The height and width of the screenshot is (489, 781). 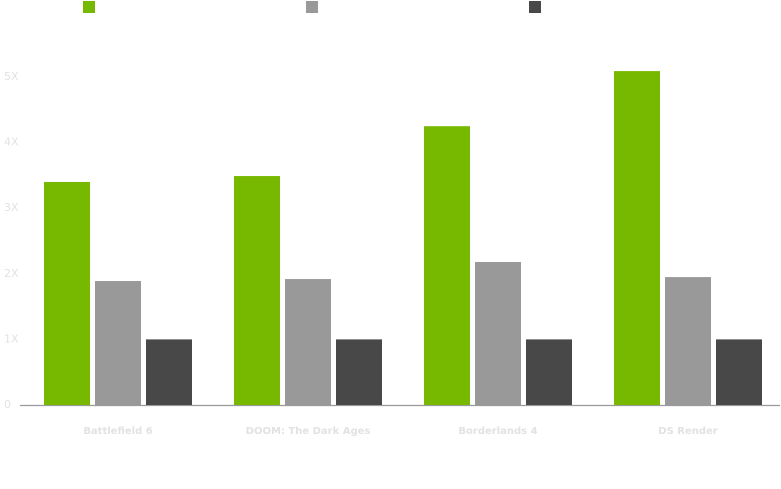 What do you see at coordinates (688, 431) in the screenshot?
I see `x-tick-label: DS Render` at bounding box center [688, 431].